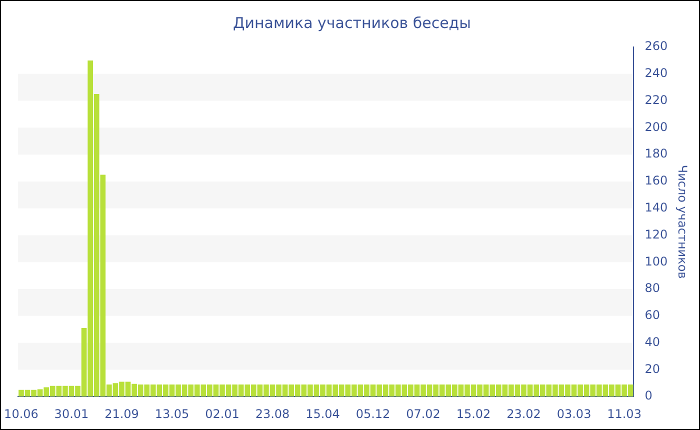  Describe the element at coordinates (656, 46) in the screenshot. I see `y-tick-label: 260` at that location.